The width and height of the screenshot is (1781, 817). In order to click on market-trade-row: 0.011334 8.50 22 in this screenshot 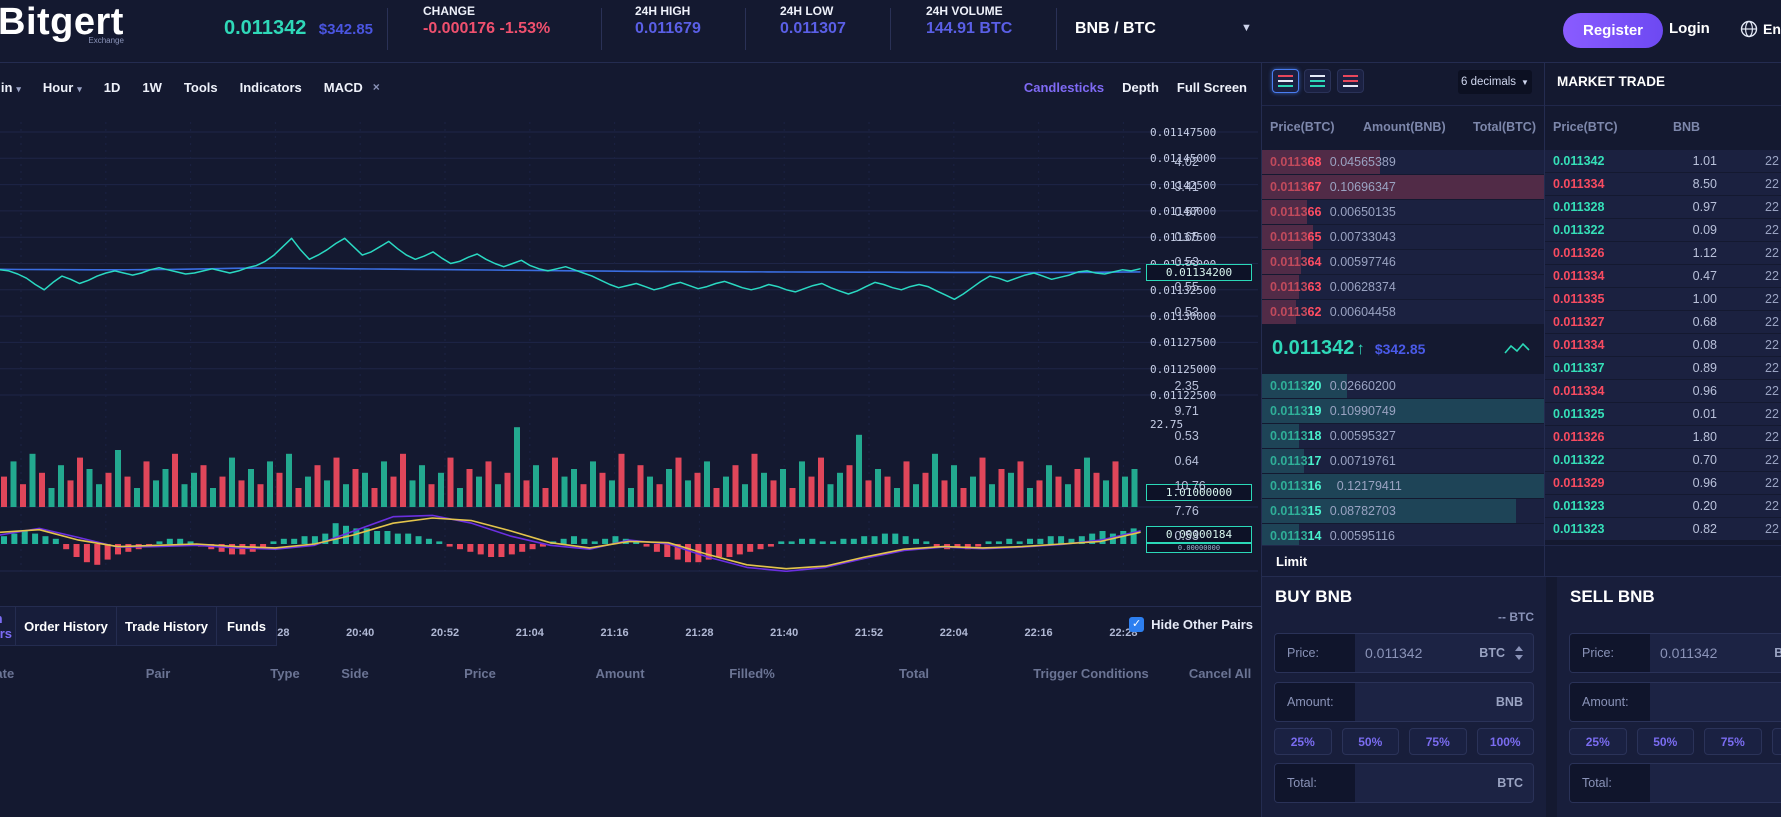, I will do `click(1663, 184)`.